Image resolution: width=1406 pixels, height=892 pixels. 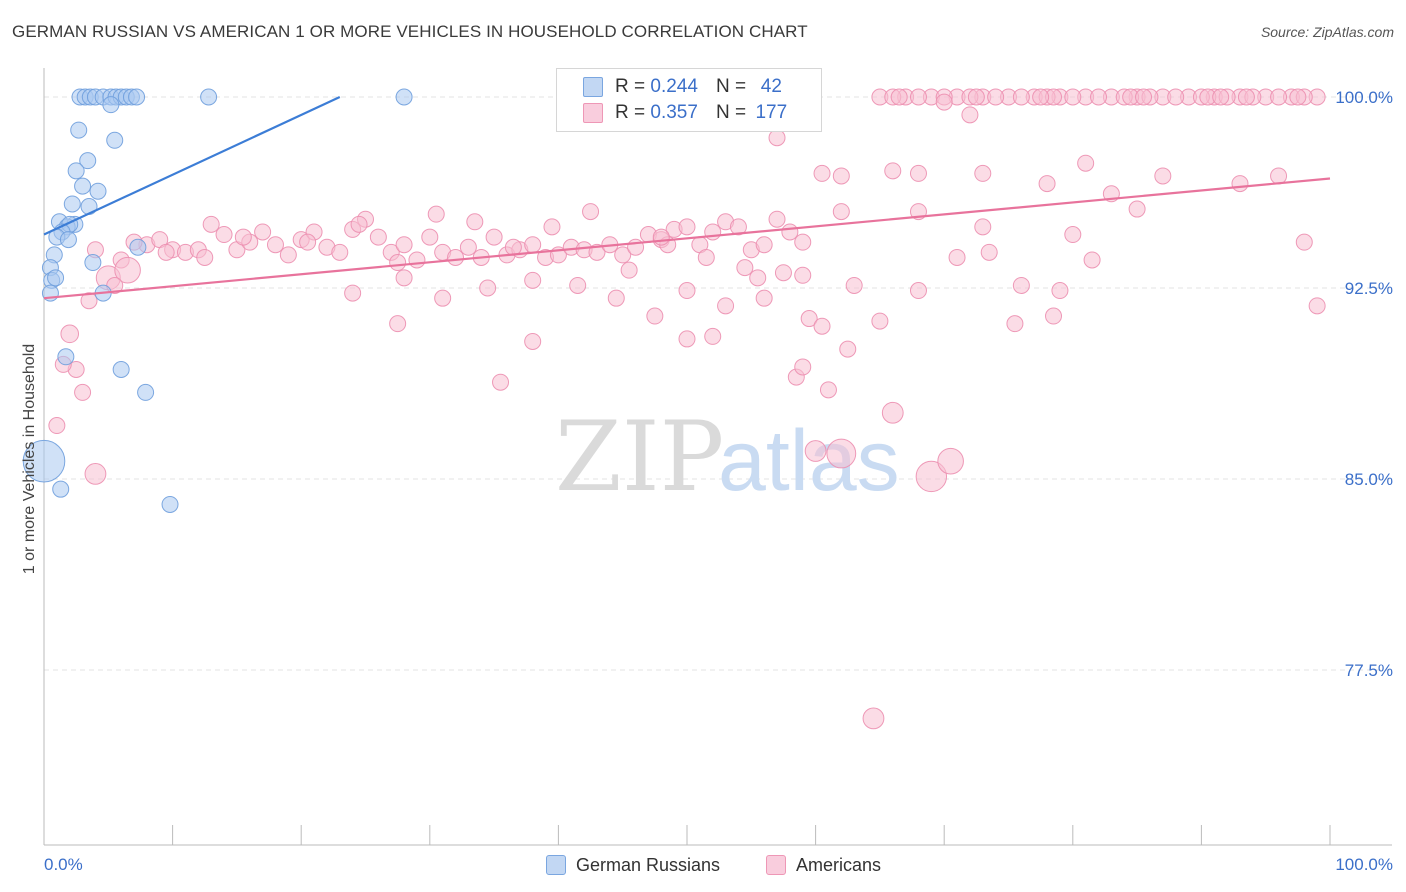 What do you see at coordinates (1369, 288) in the screenshot?
I see `y-tick-label: 92.5%` at bounding box center [1369, 288].